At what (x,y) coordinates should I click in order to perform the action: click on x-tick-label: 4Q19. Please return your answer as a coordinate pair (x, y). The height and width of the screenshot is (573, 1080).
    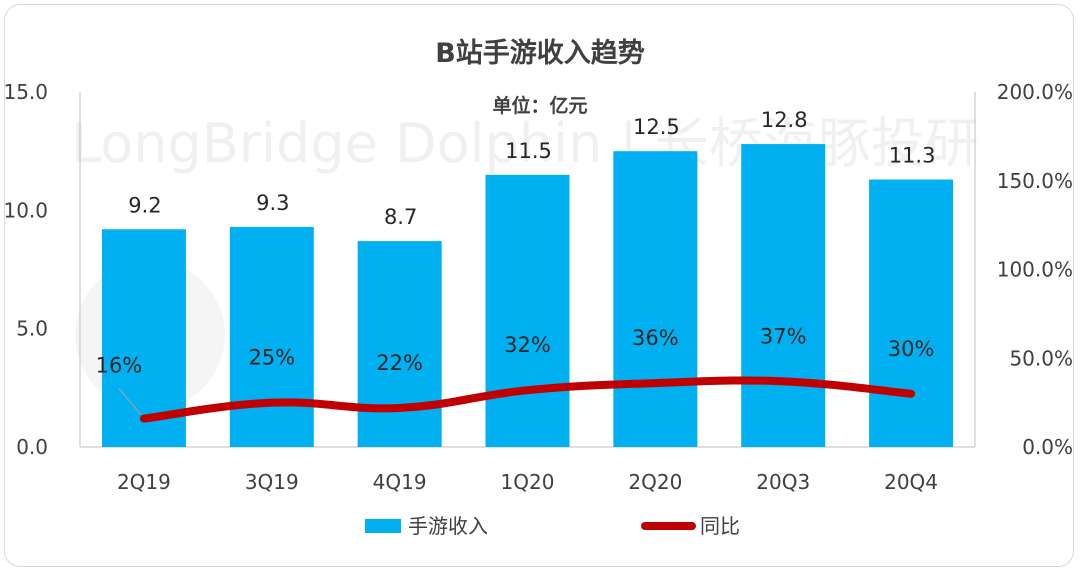
    Looking at the image, I should click on (400, 482).